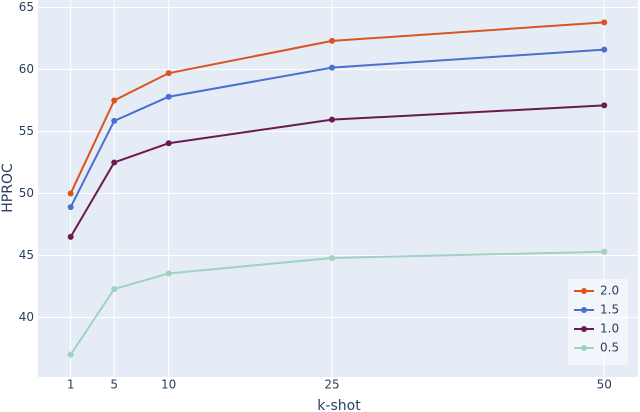 The height and width of the screenshot is (412, 640). I want to click on x-tick-label: 1, so click(71, 385).